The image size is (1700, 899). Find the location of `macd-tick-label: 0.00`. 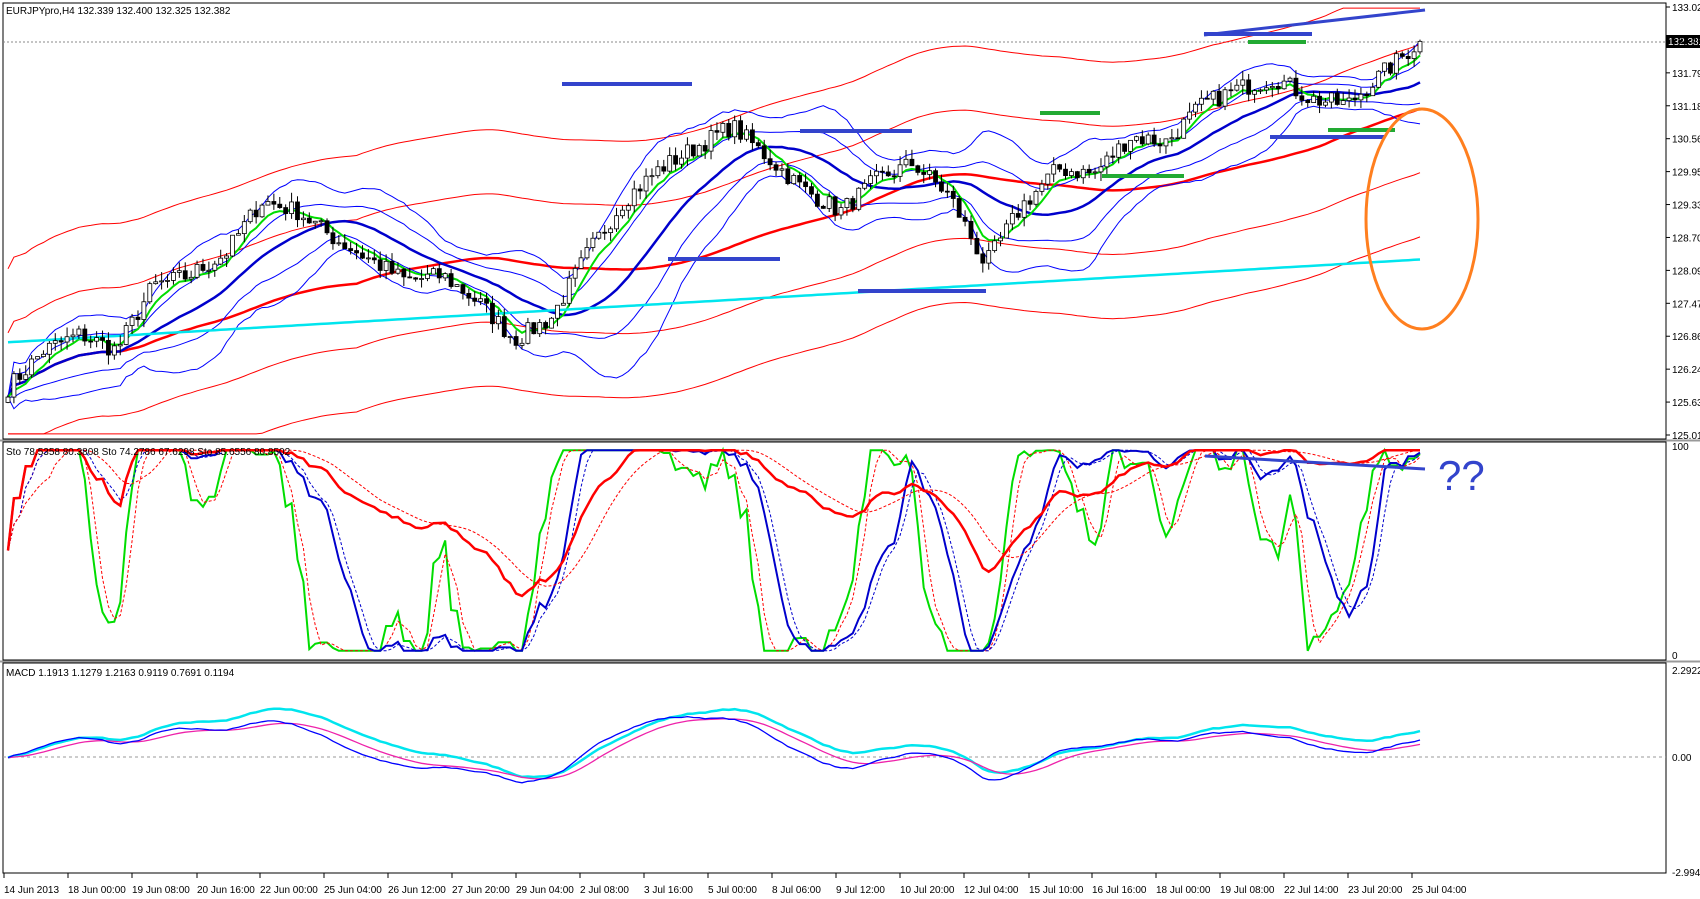

macd-tick-label: 0.00 is located at coordinates (1682, 758).